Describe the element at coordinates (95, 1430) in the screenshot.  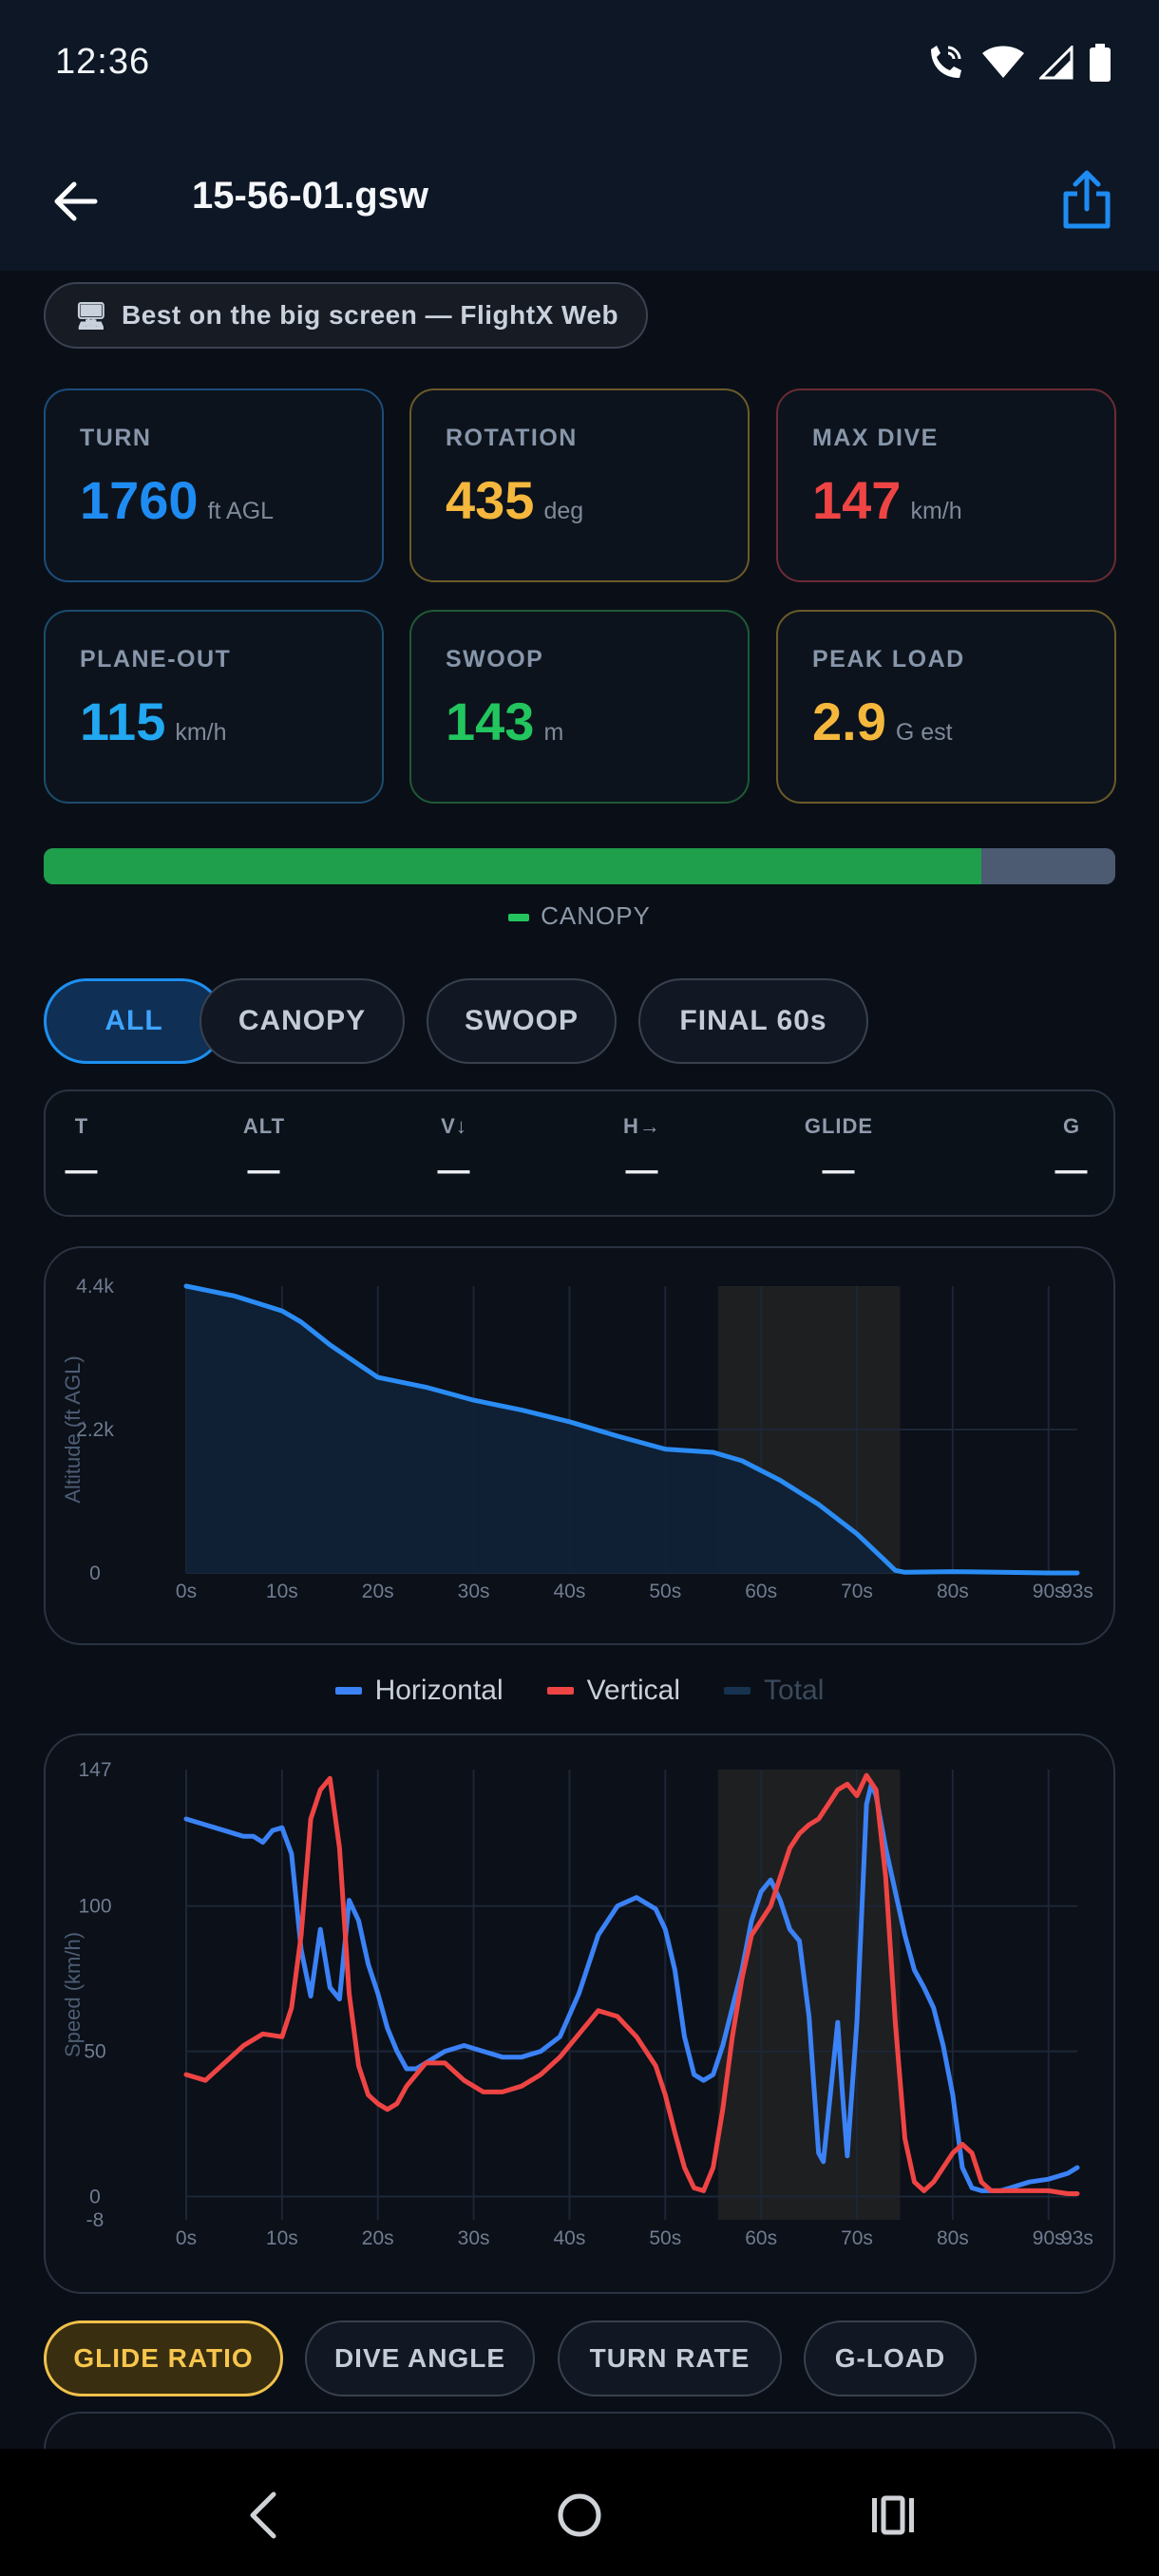
I see `y-tick-label: 2.2k` at that location.